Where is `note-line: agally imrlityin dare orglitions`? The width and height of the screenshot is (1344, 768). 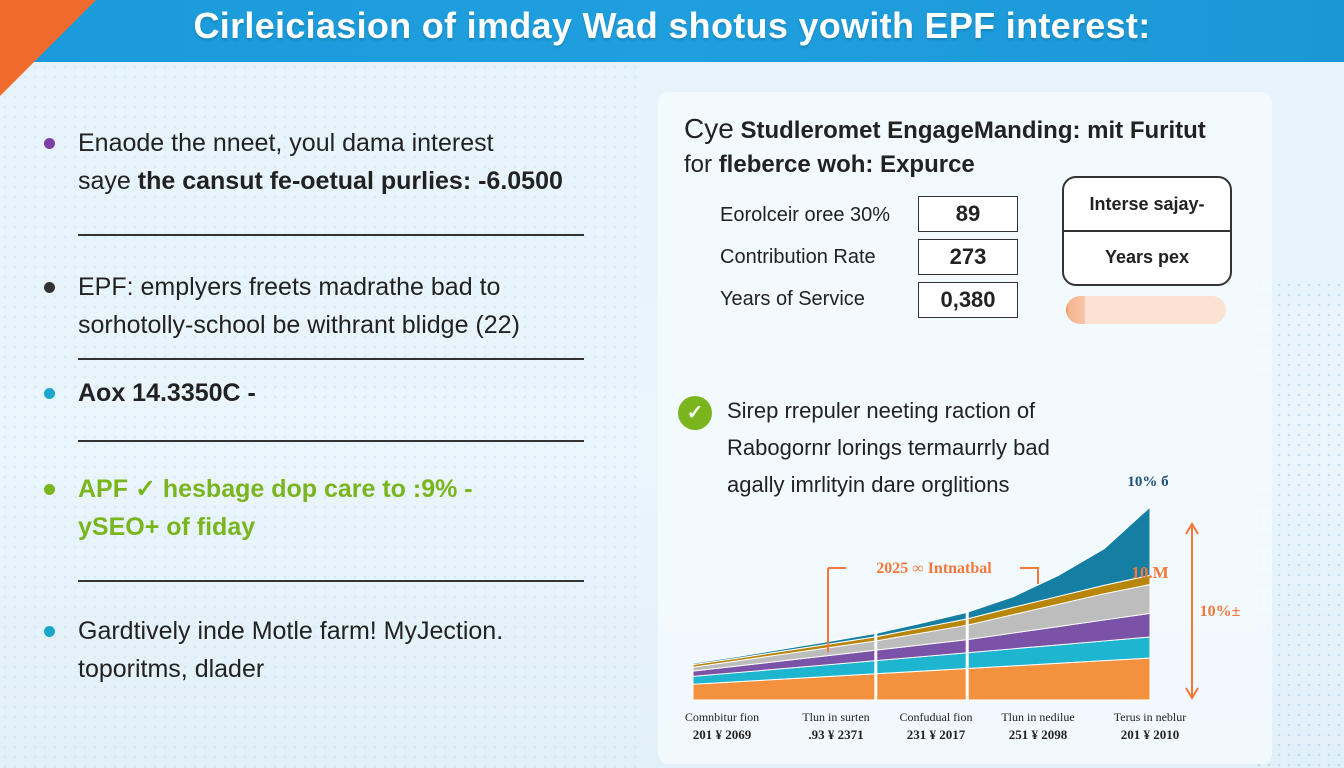
note-line: agally imrlityin dare orglitions is located at coordinates (868, 484).